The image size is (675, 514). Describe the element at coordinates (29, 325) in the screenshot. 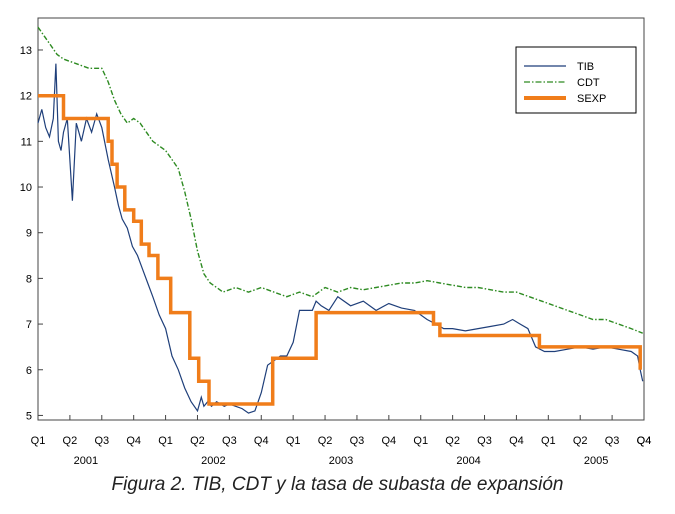

I see `y-tick-label: 7` at that location.